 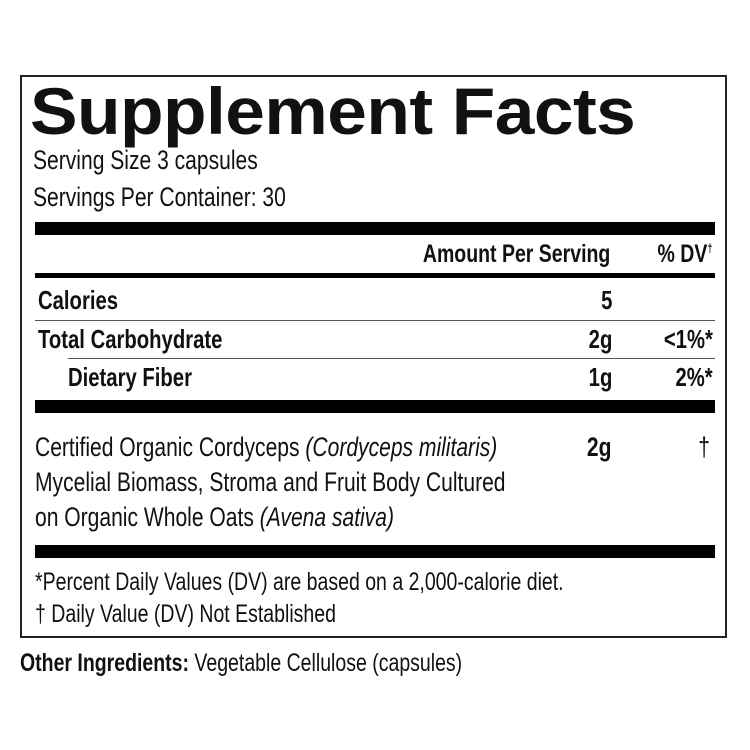 What do you see at coordinates (516, 254) in the screenshot?
I see `amount-per-serving-header: Amount Per Serving` at bounding box center [516, 254].